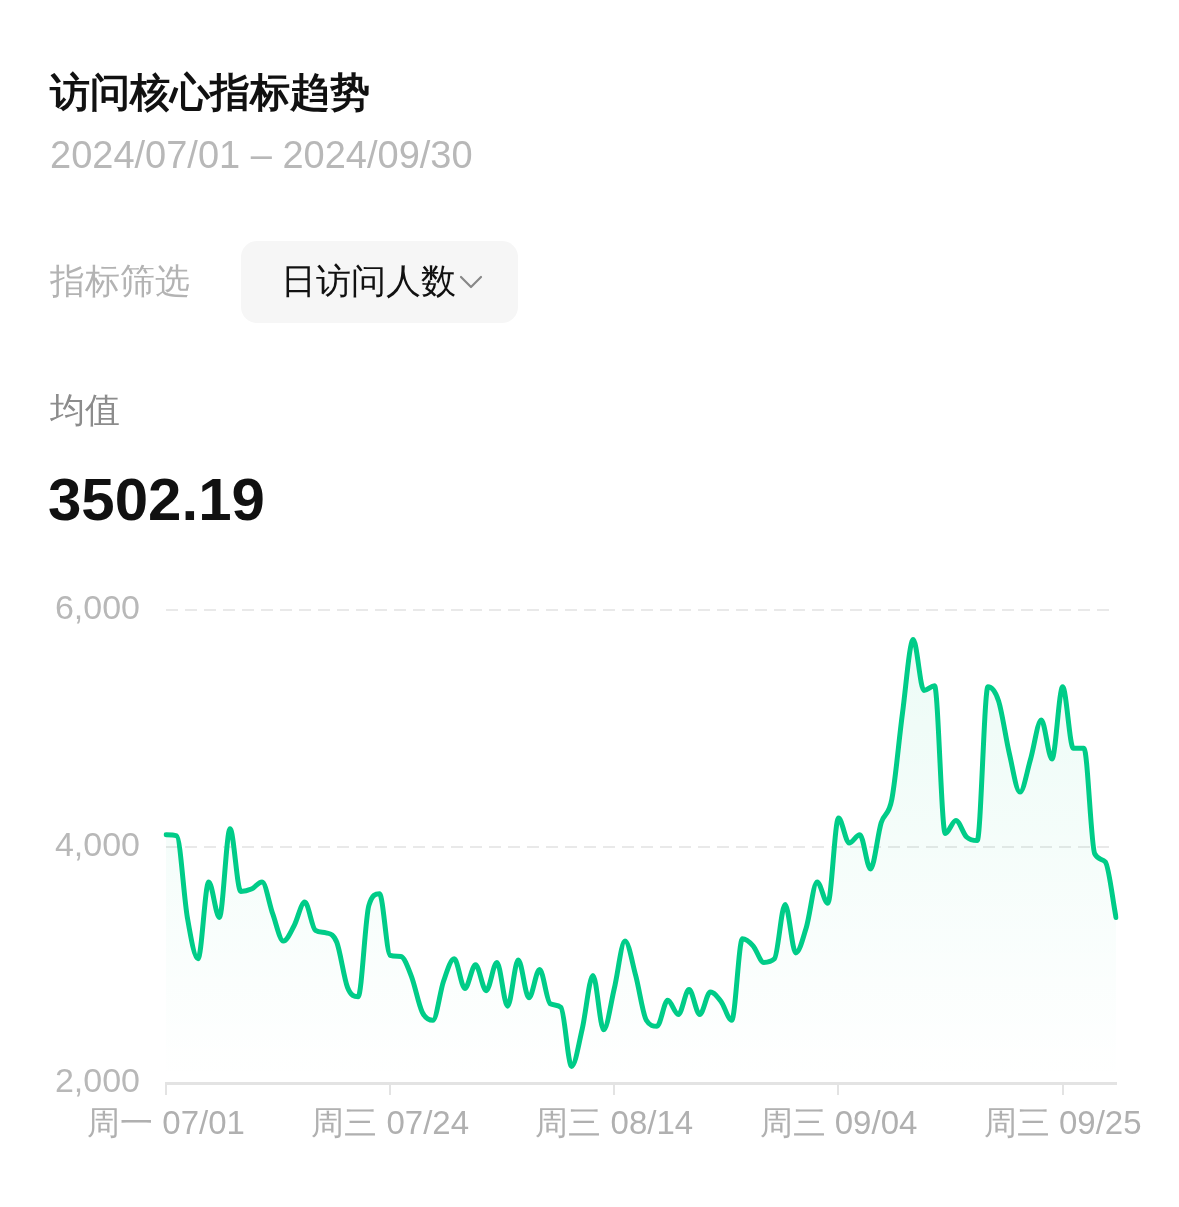 This screenshot has width=1179, height=1207. What do you see at coordinates (166, 1122) in the screenshot?
I see `x-tick-label: 周一 07/01` at bounding box center [166, 1122].